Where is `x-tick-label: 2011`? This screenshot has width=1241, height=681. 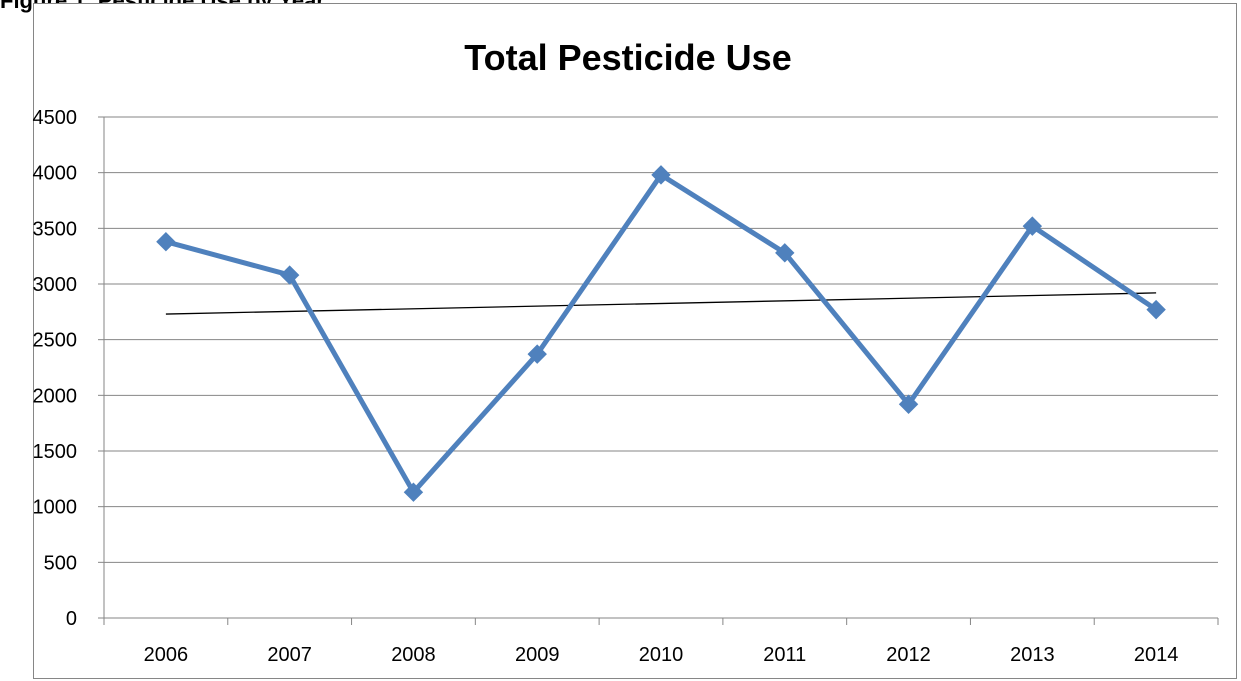 x-tick-label: 2011 is located at coordinates (784, 655).